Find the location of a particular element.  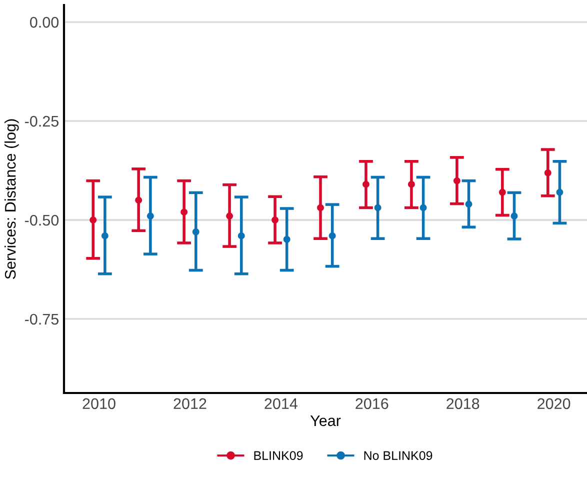

x-tick-label: 2012 is located at coordinates (190, 404).